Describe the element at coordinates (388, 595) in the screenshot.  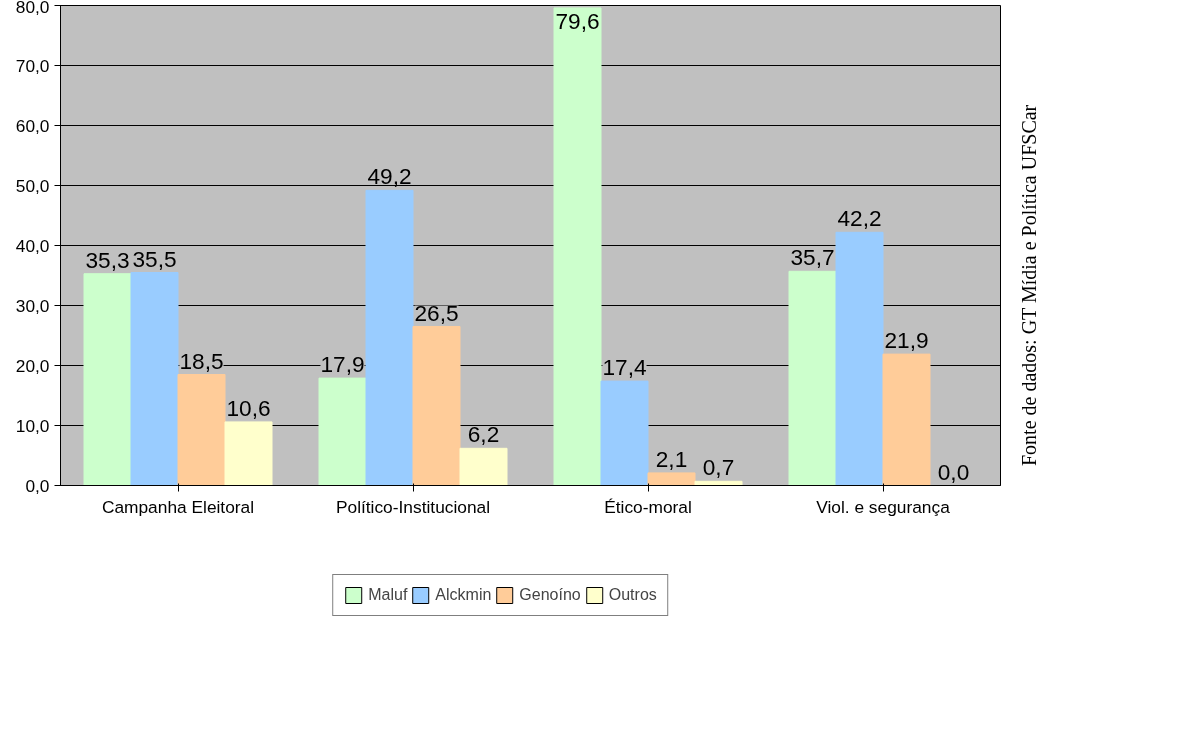
I see `legend-label: Maluf` at that location.